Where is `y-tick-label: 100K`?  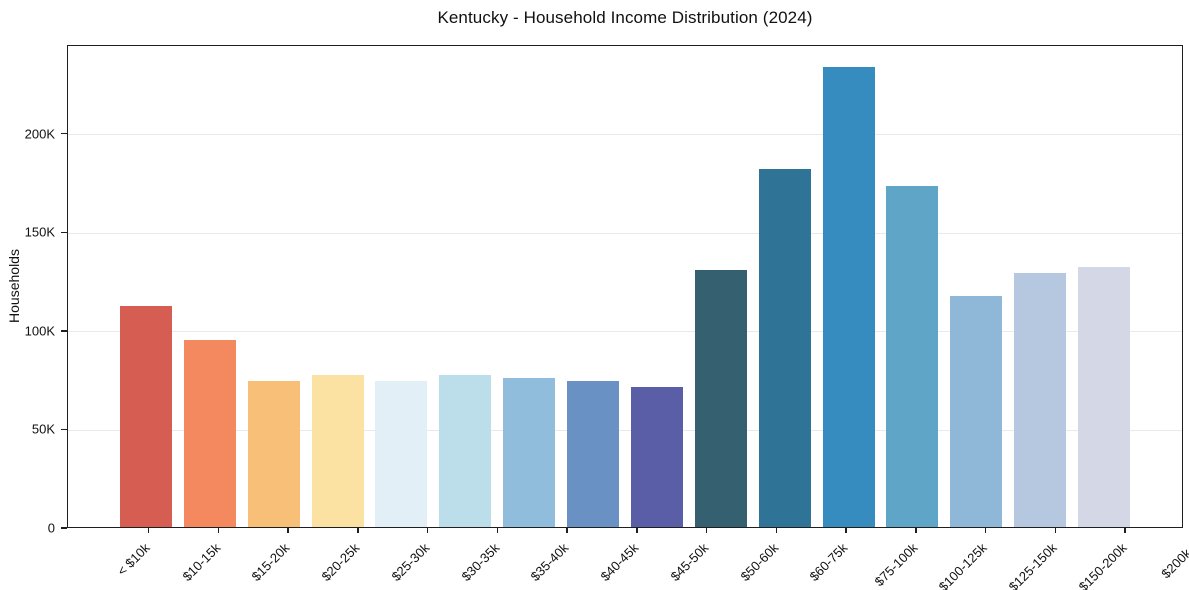 y-tick-label: 100K is located at coordinates (39, 331).